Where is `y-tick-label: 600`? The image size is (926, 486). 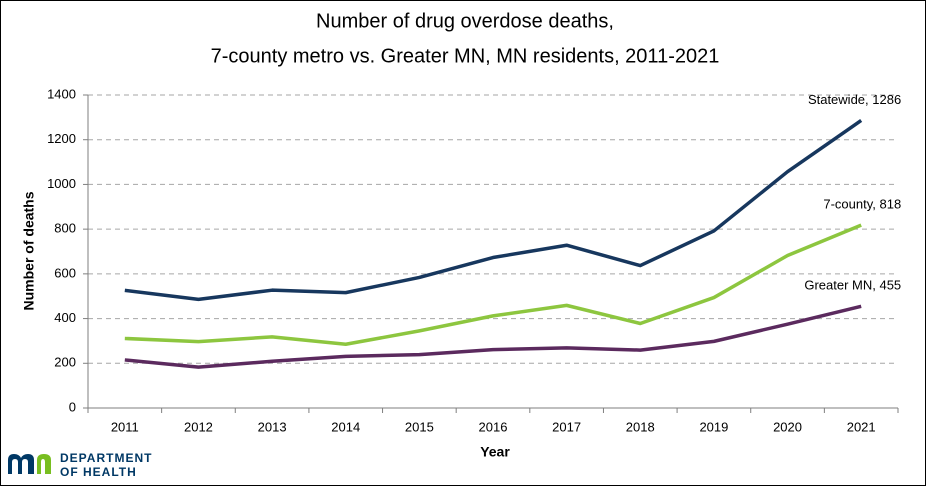 y-tick-label: 600 is located at coordinates (65, 272).